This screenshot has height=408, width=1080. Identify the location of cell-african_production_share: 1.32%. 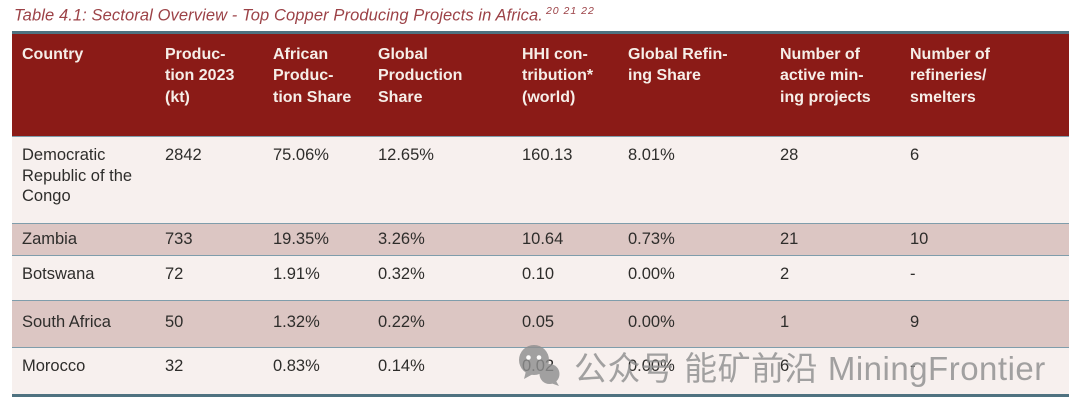
(296, 322).